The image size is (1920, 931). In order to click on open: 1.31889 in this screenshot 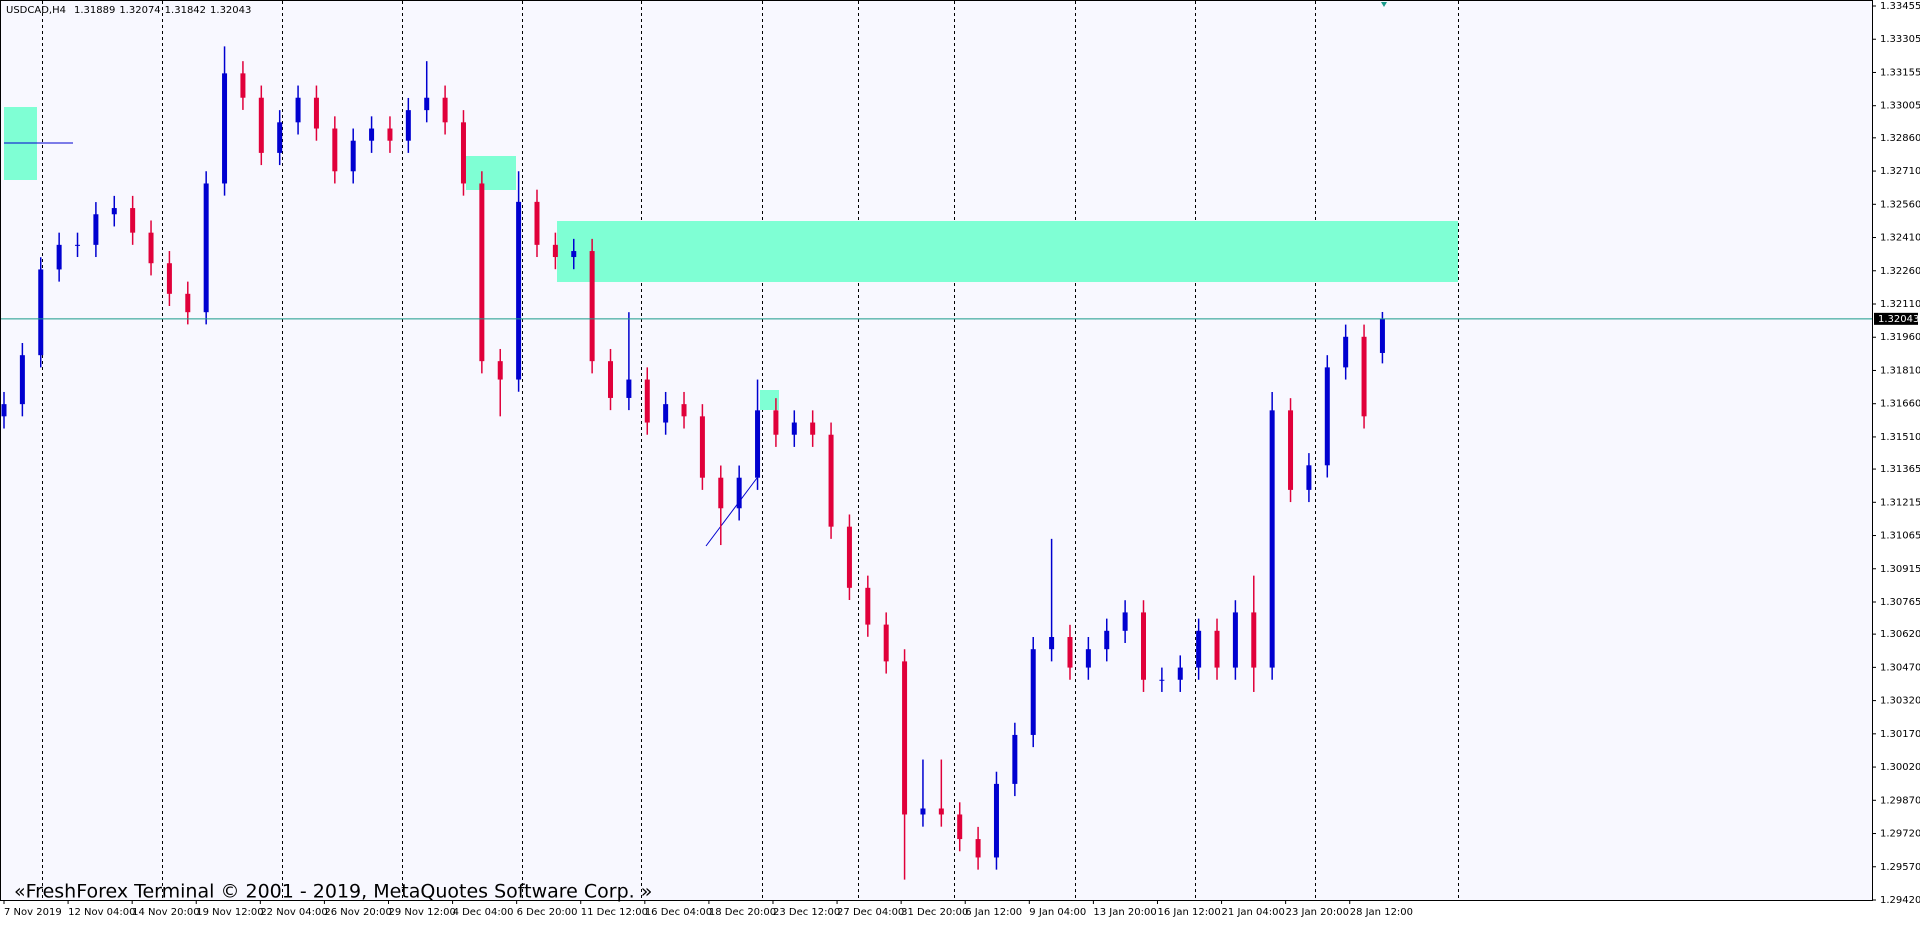, I will do `click(94, 10)`.